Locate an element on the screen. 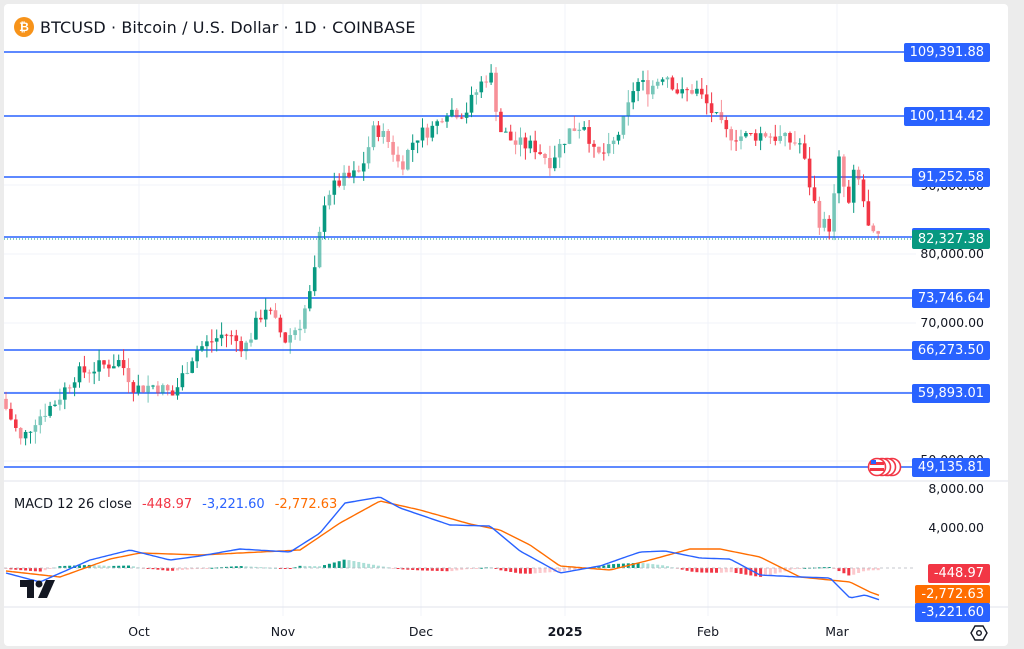  tradingview-logo is located at coordinates (38, 591).